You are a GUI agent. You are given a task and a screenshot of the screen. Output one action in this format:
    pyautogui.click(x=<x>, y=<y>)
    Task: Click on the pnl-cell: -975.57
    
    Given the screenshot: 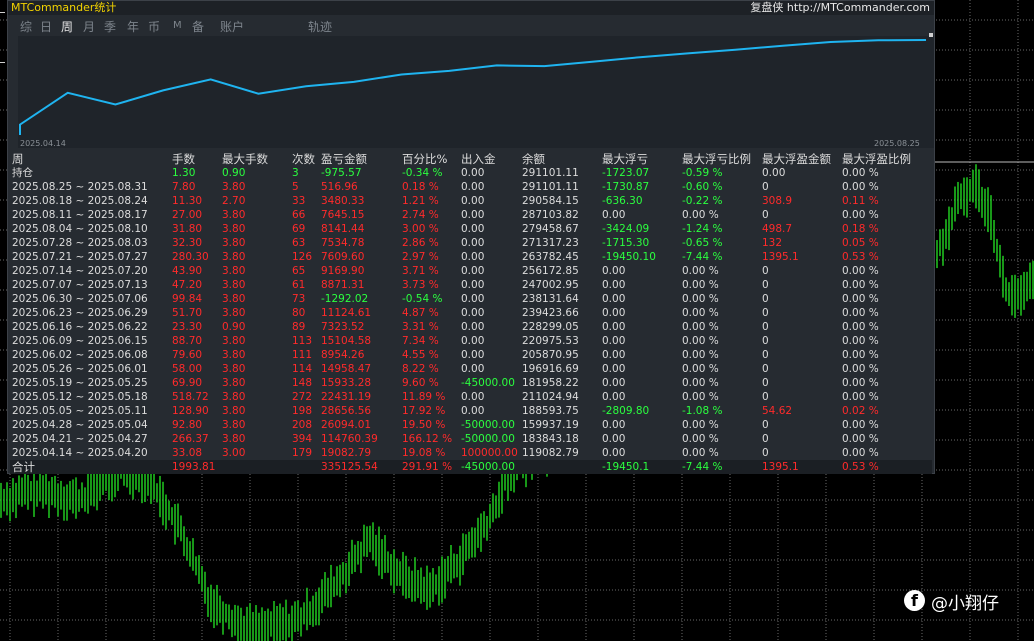 What is the action you would take?
    pyautogui.click(x=341, y=173)
    